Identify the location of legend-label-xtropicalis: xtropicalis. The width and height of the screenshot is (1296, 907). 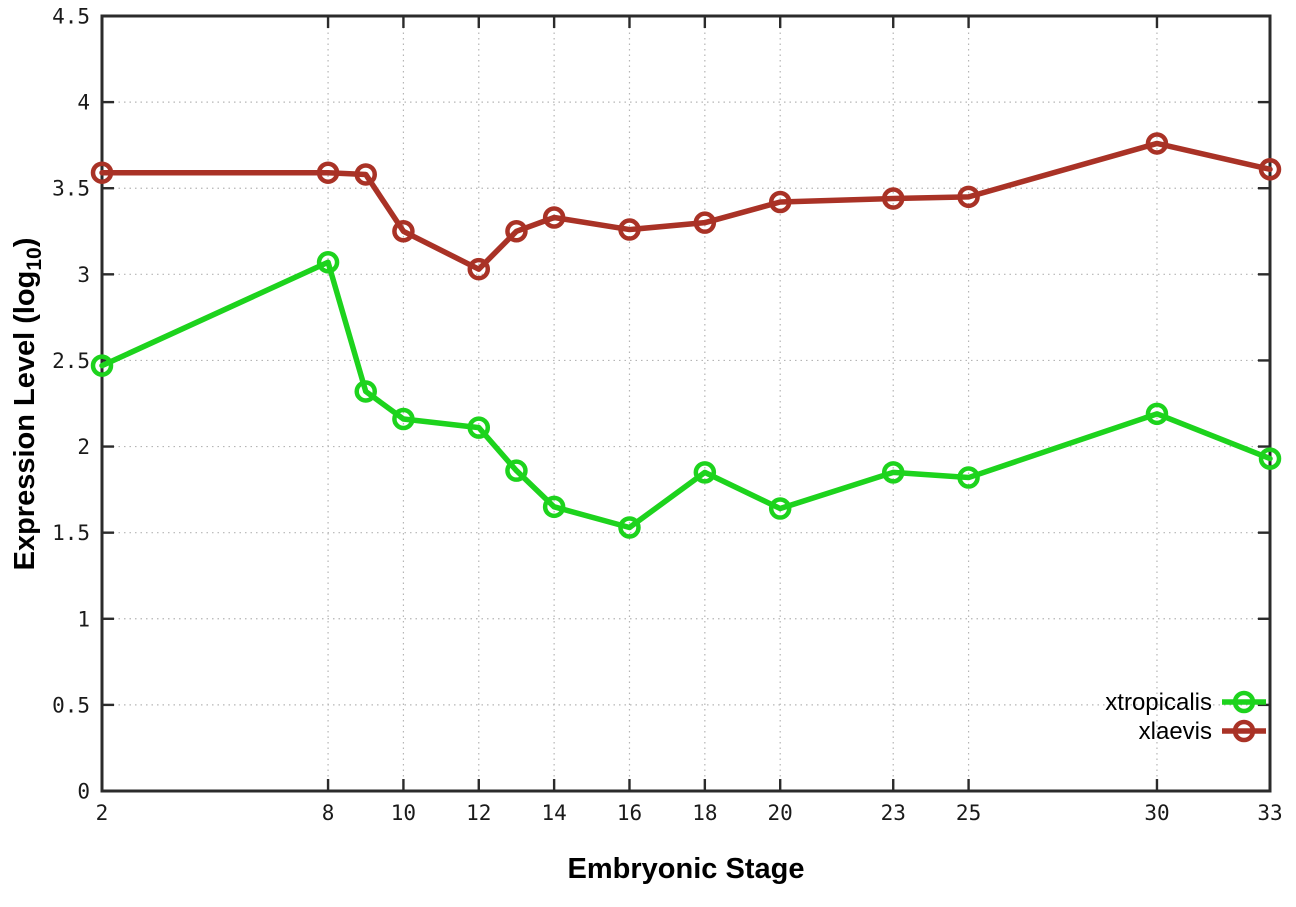
(1158, 702).